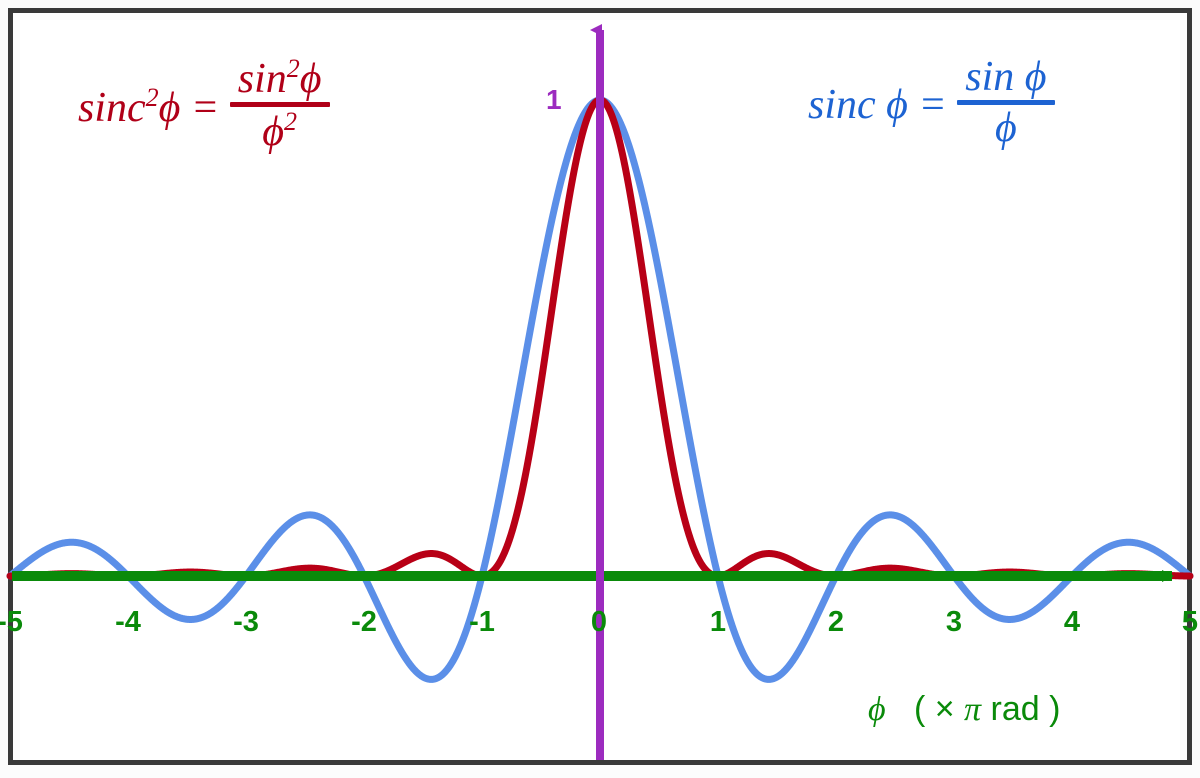 The width and height of the screenshot is (1200, 778). I want to click on formula-sinc-lhs: sinc ϕ =, so click(877, 104).